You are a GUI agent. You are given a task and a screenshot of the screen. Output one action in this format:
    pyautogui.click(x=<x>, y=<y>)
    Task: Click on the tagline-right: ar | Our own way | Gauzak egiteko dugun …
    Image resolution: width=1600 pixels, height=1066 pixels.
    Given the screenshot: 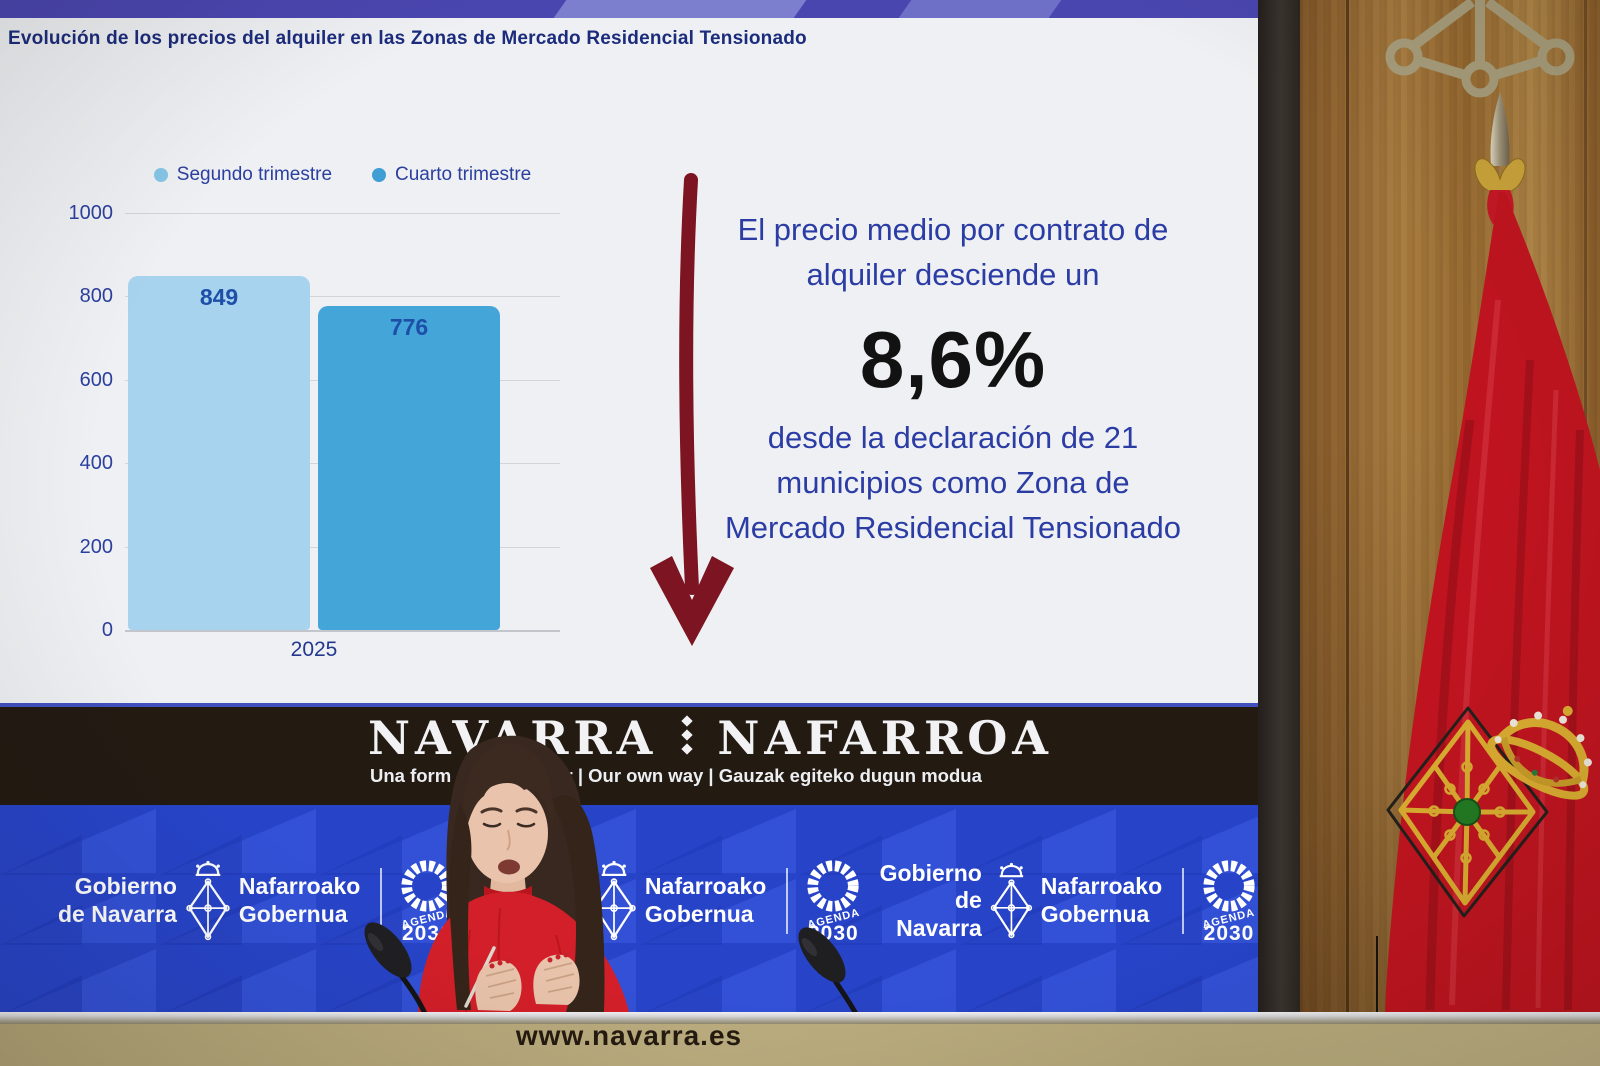 What is the action you would take?
    pyautogui.click(x=768, y=775)
    